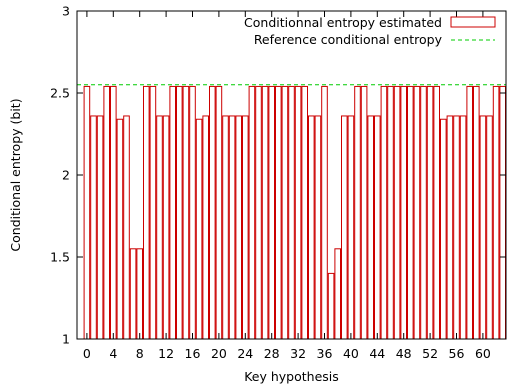 Image resolution: width=509 pixels, height=387 pixels. Describe the element at coordinates (377, 353) in the screenshot. I see `x-tick-label-44: 44` at that location.